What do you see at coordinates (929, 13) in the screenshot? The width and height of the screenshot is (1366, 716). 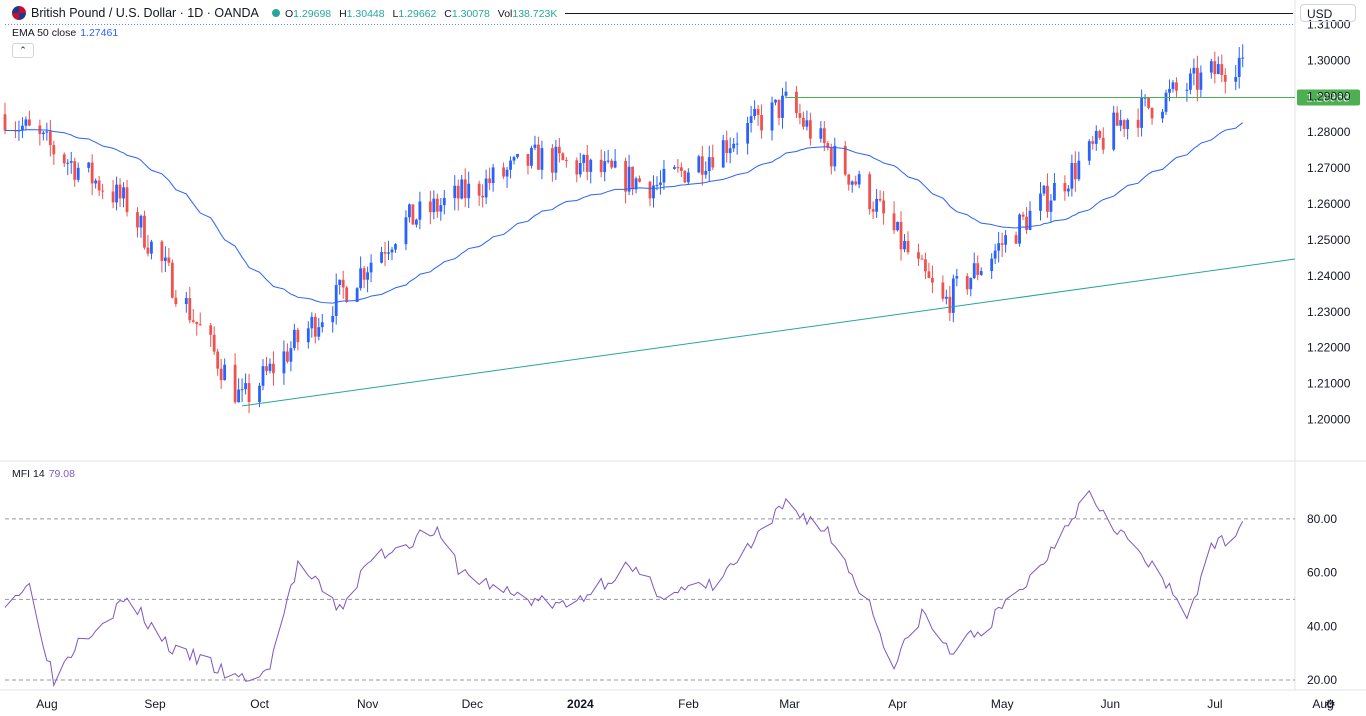 I see `header-divider` at bounding box center [929, 13].